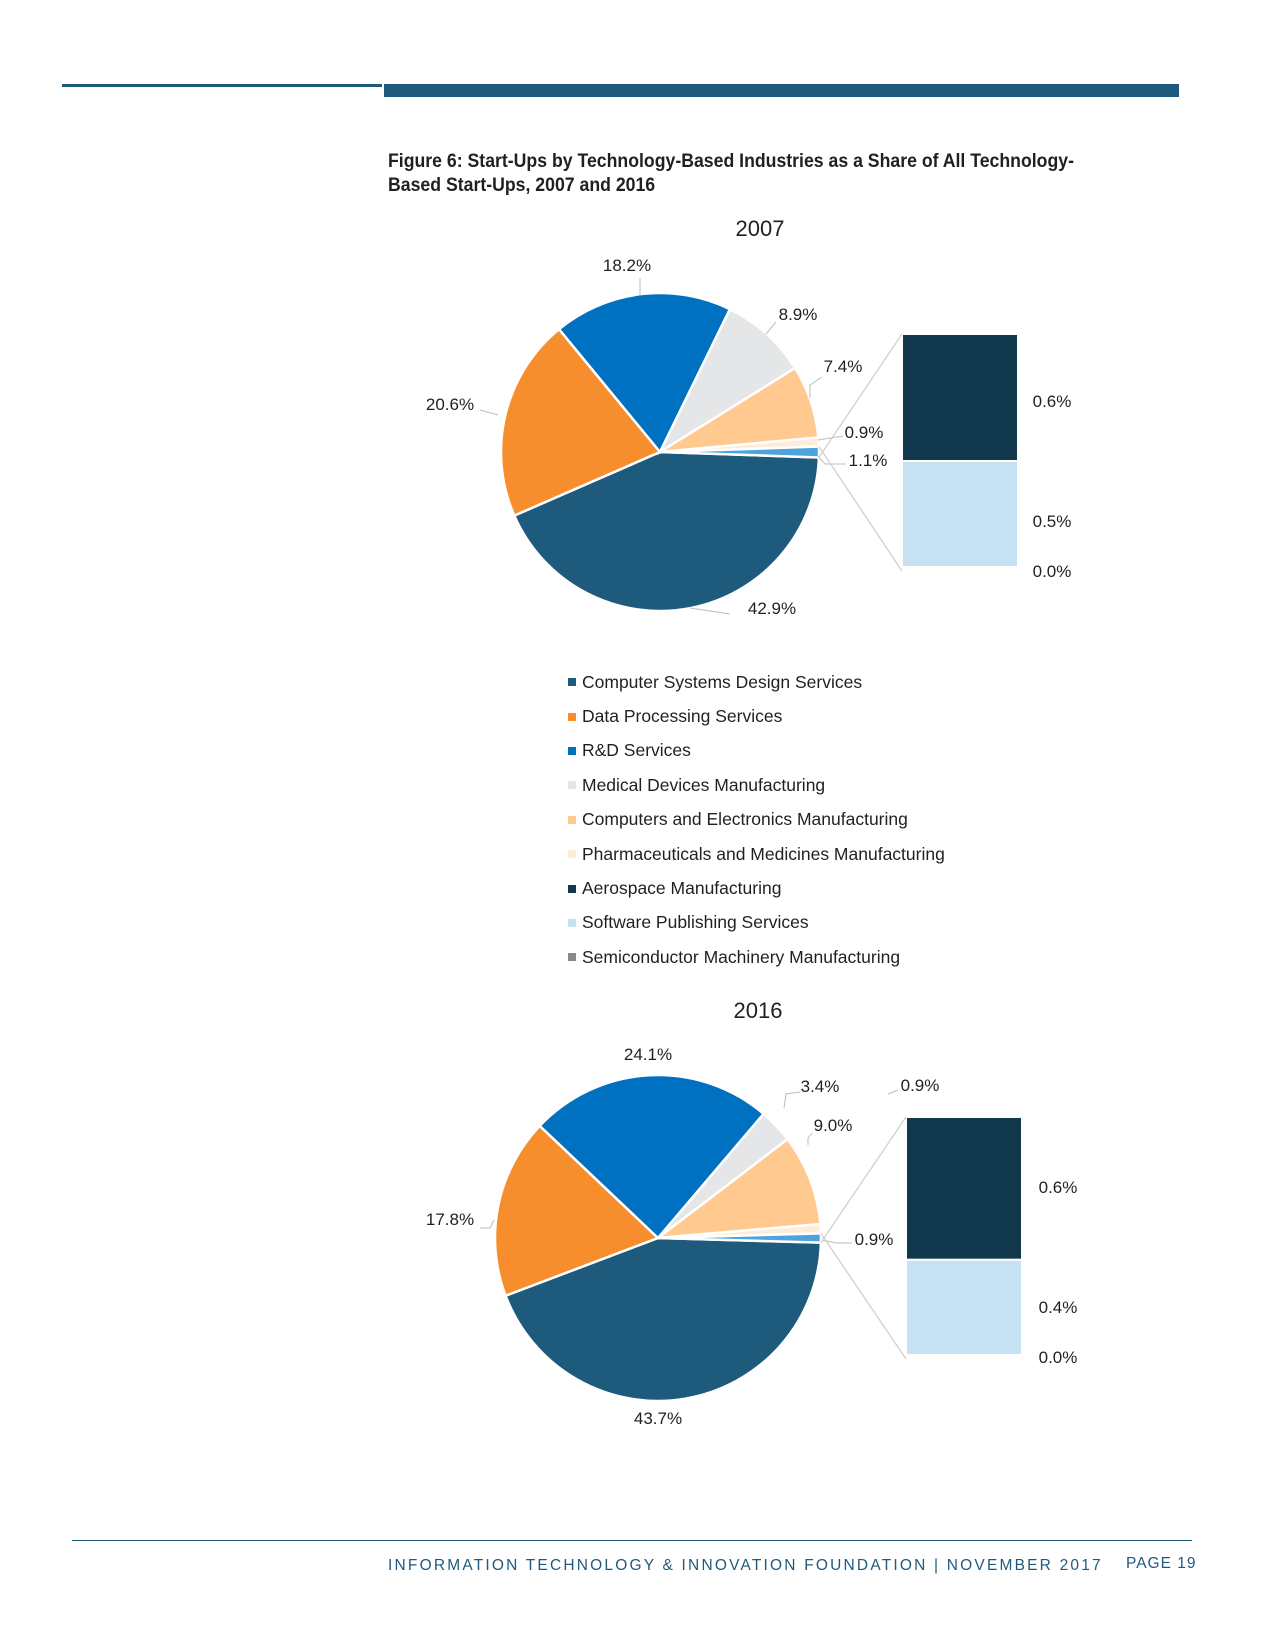  I want to click on legend-label: Computer Systems Design Services, so click(722, 681).